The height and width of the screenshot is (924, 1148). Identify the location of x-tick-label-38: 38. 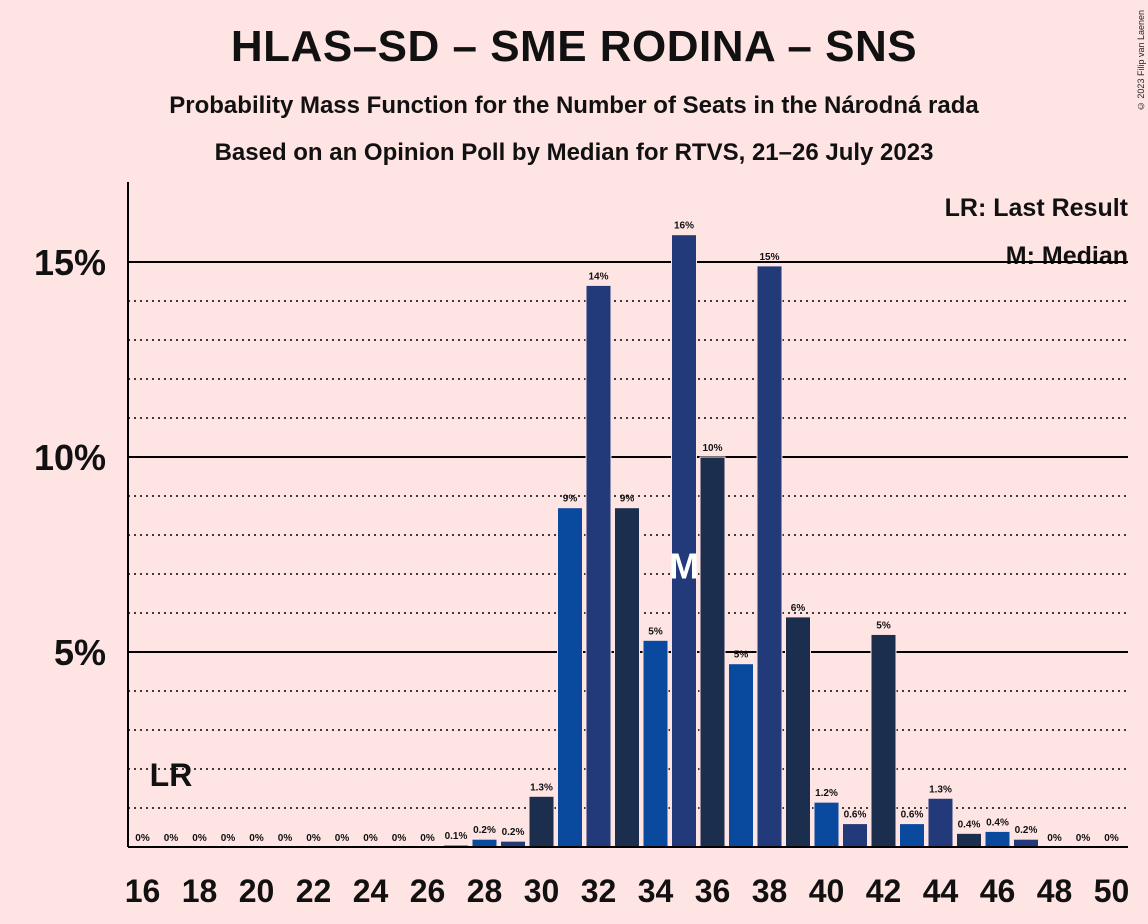
(770, 891).